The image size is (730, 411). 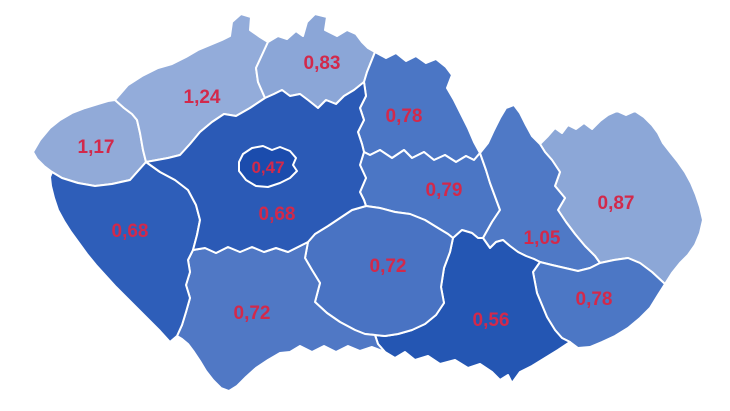 What do you see at coordinates (202, 97) in the screenshot?
I see `region-value-ustecky: 1,24` at bounding box center [202, 97].